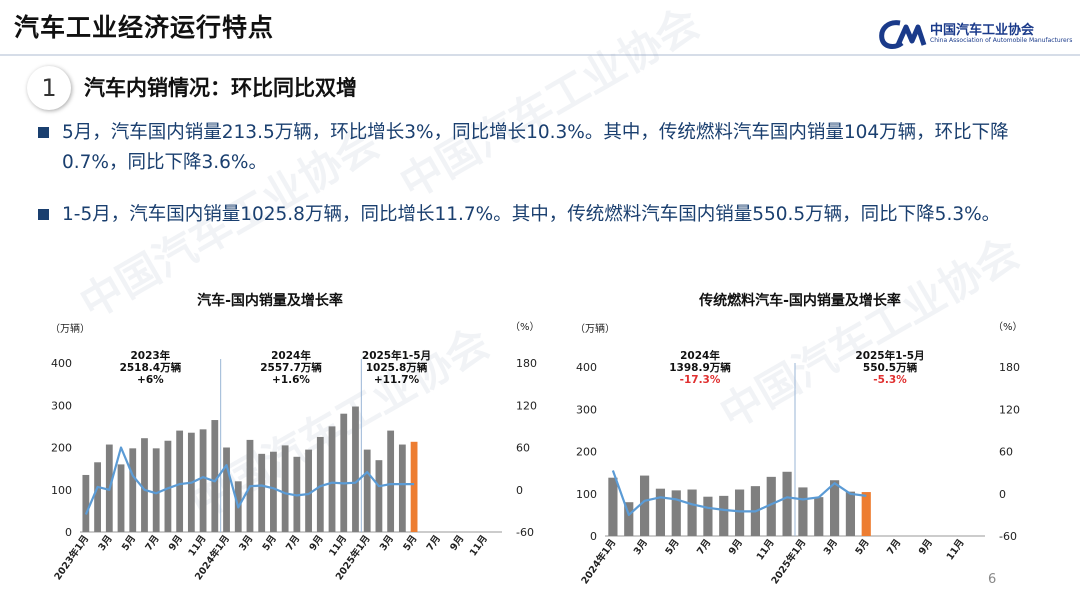  What do you see at coordinates (150, 380) in the screenshot?
I see `period-annotation: +6%` at bounding box center [150, 380].